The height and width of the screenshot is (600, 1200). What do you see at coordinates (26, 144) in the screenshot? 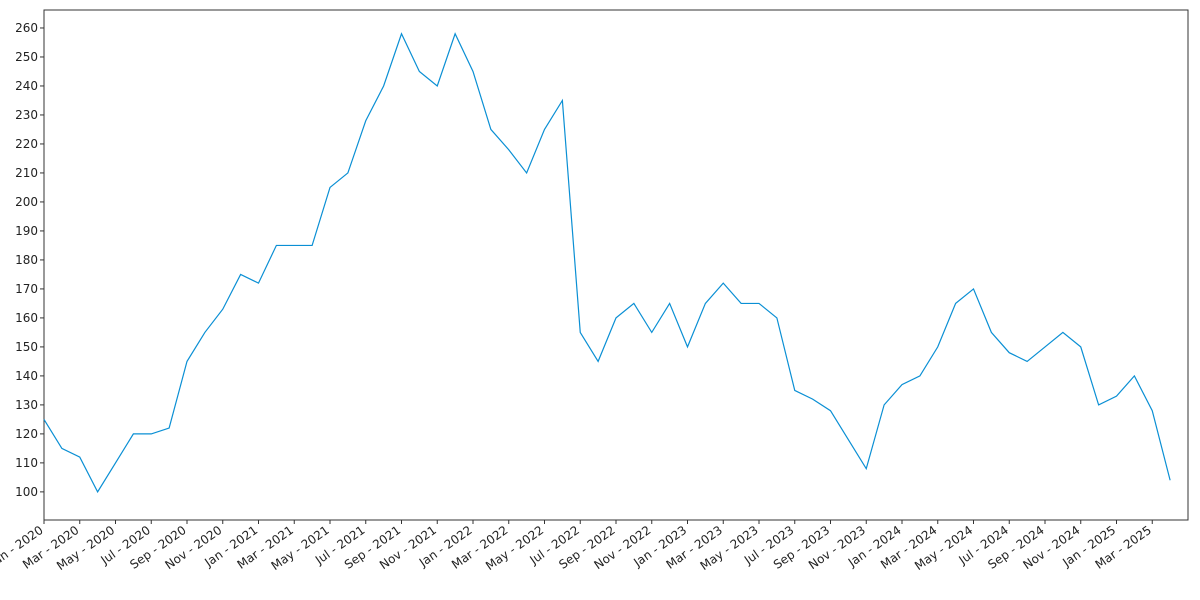
I see `y-tick-label: 220` at bounding box center [26, 144].